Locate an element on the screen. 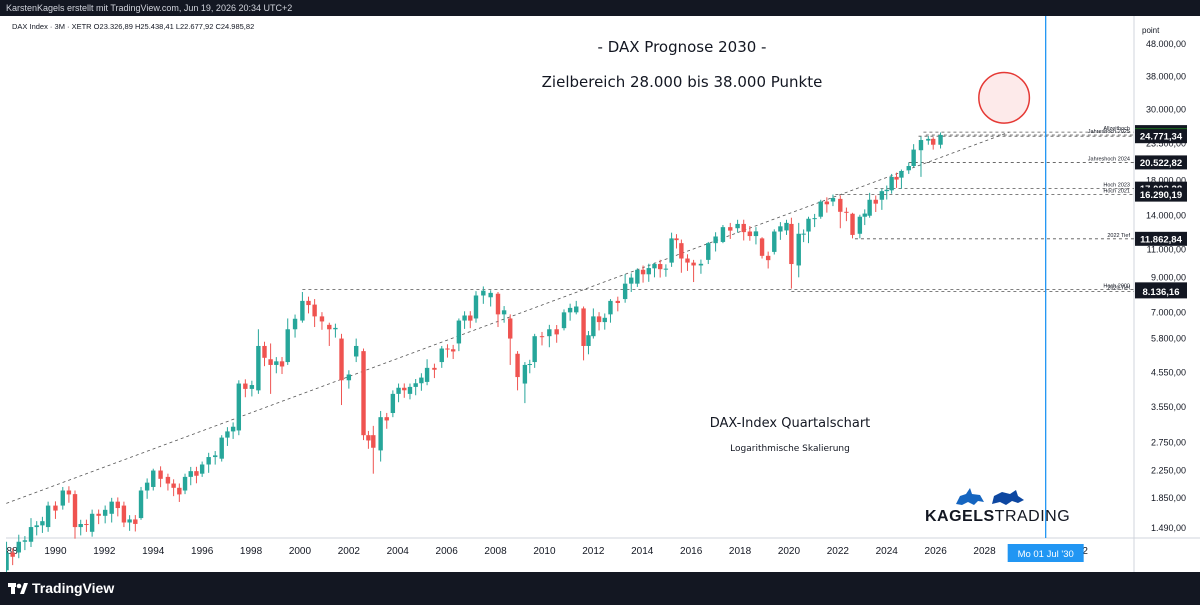 Image resolution: width=1200 pixels, height=605 pixels. level-name: Jahreshoch 2025 is located at coordinates (1109, 132).